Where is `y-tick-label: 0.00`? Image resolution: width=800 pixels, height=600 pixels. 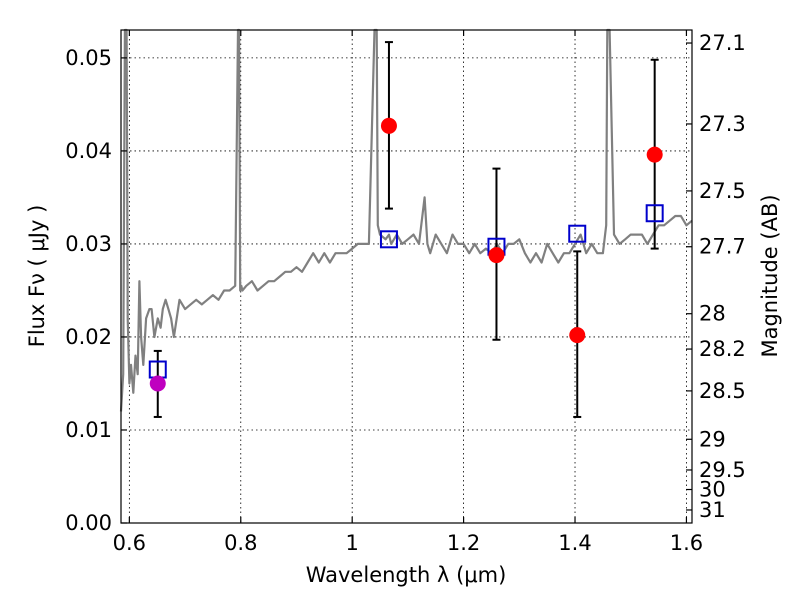 y-tick-label: 0.00 is located at coordinates (88, 523).